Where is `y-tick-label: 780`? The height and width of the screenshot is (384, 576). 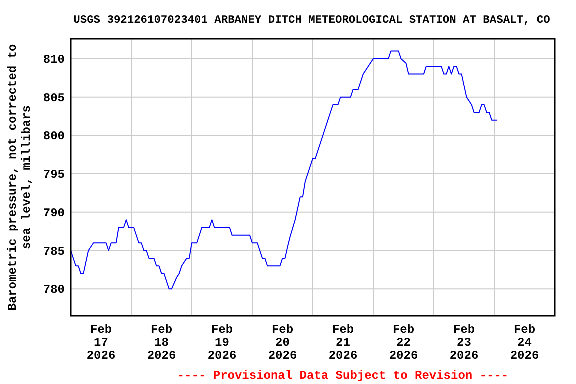 y-tick-label: 780 is located at coordinates (54, 290).